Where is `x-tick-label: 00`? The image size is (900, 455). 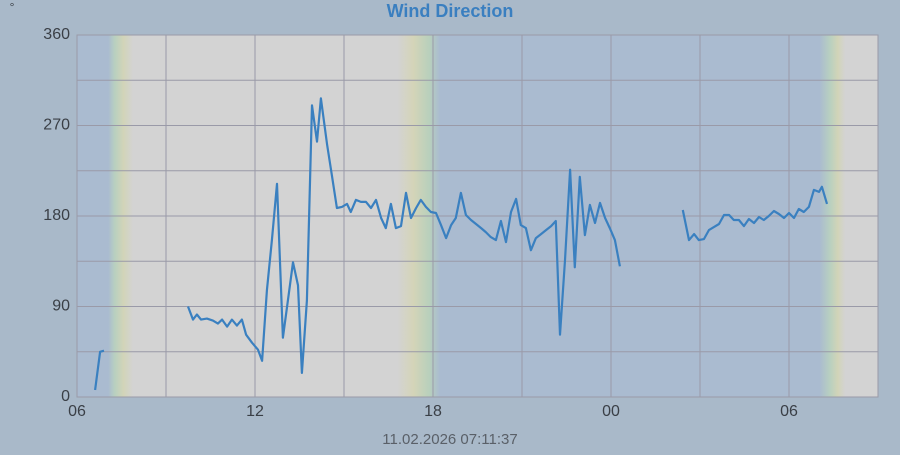
x-tick-label: 00 is located at coordinates (611, 411).